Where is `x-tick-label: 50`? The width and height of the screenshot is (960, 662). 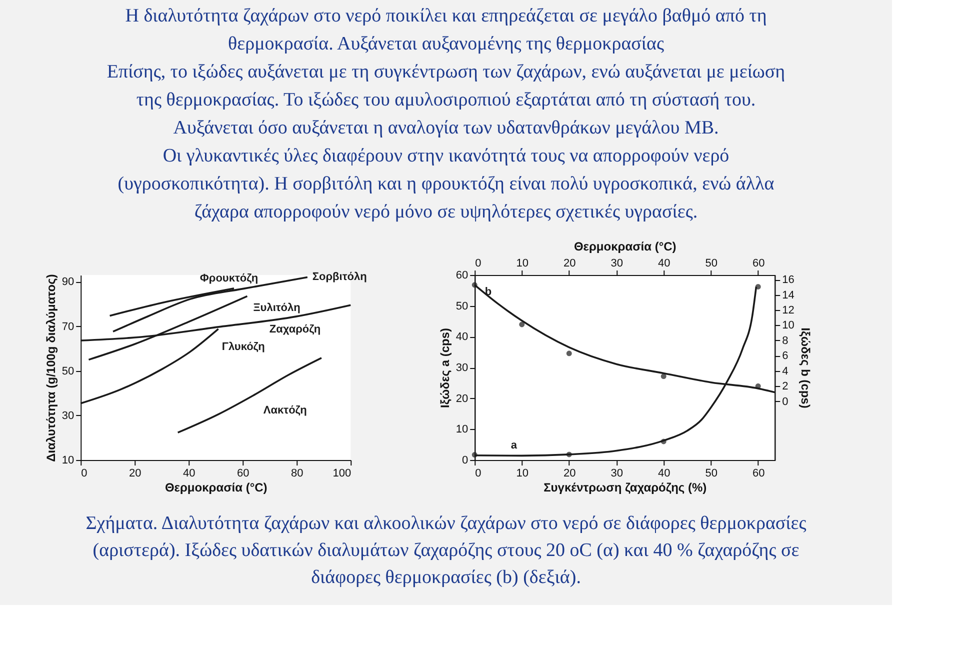
x-tick-label: 50 is located at coordinates (711, 264).